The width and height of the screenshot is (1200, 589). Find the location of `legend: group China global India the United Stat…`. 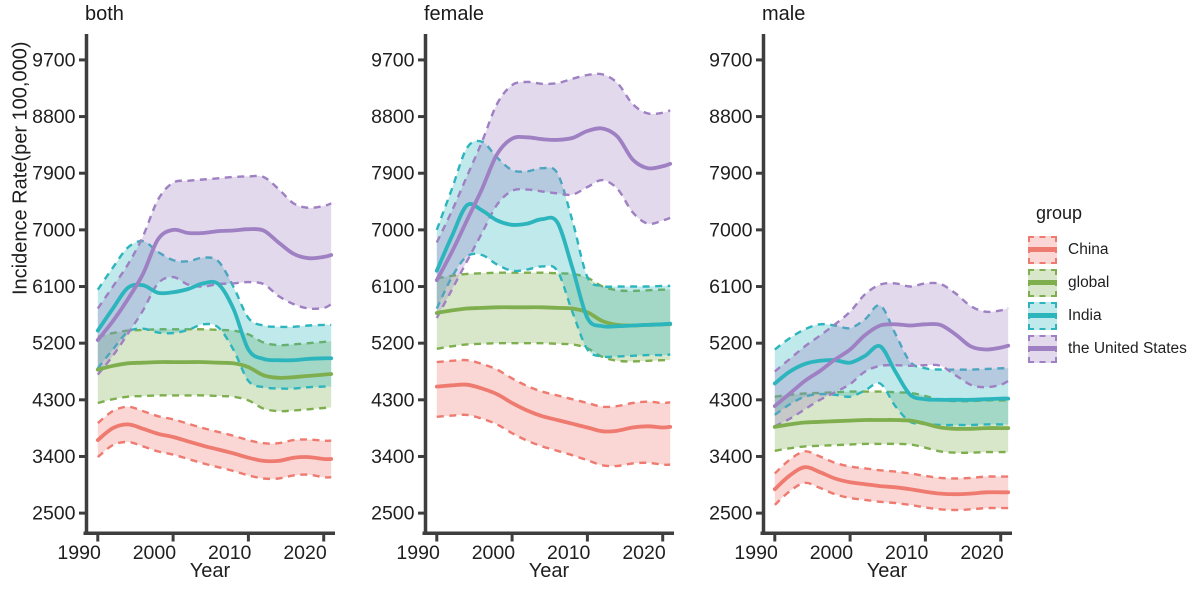

legend: group China global India the United Stat… is located at coordinates (1107, 286).